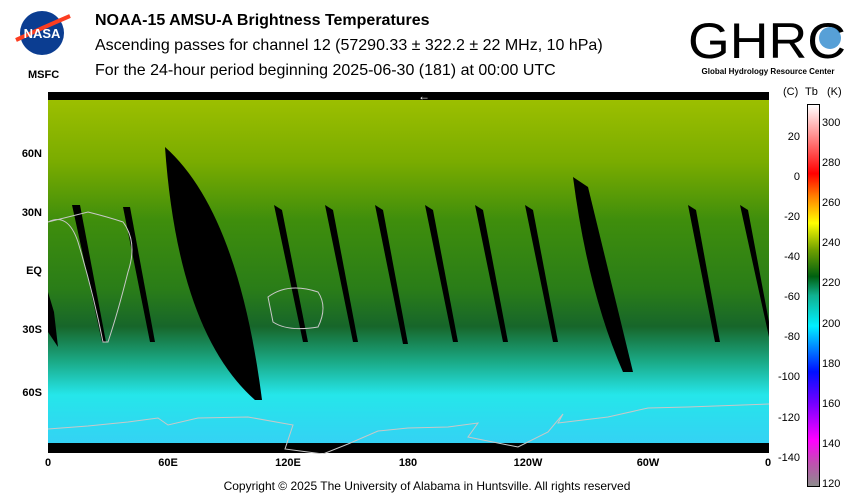  I want to click on colorbar-celsius-tick: -80, so click(792, 337).